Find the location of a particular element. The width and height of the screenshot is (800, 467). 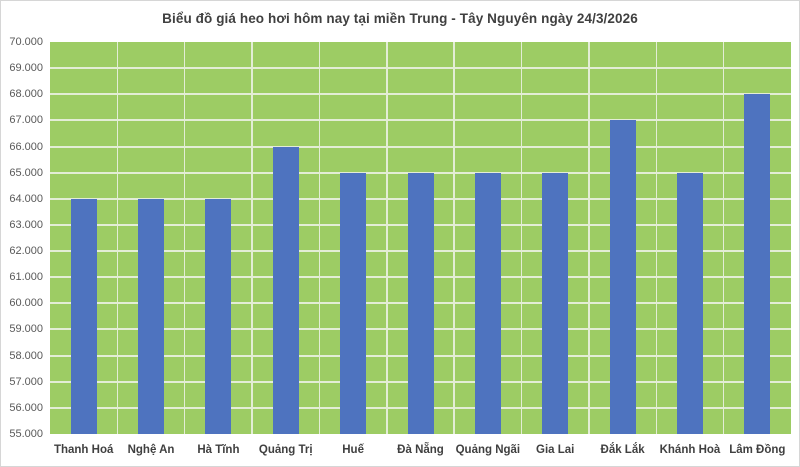

y-tick-label: 69.000 is located at coordinates (26, 68).